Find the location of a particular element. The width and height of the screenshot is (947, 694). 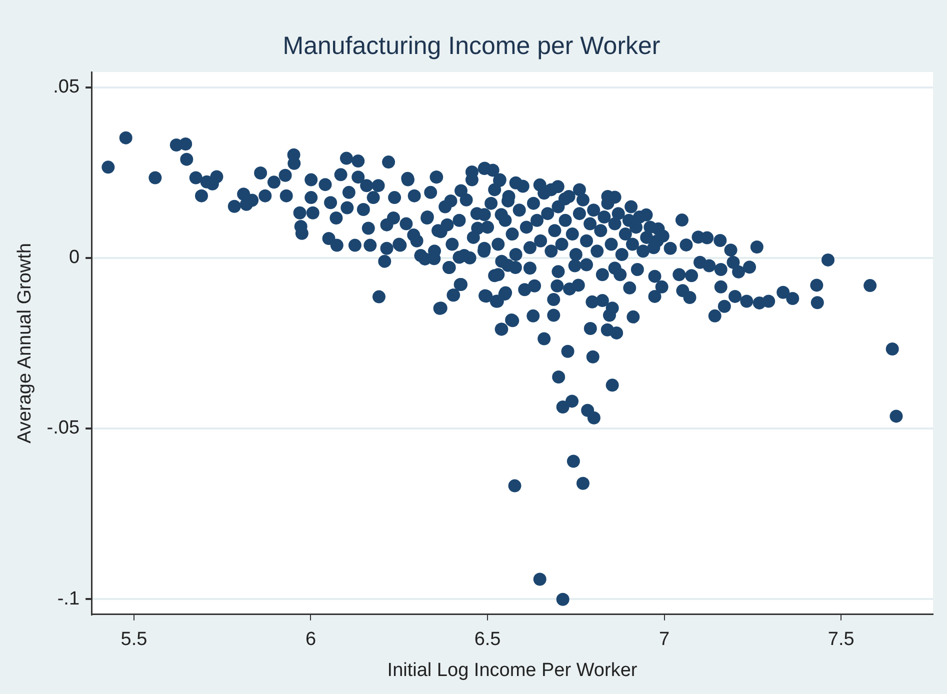

y-axis-title: Average Annual Growth is located at coordinates (25, 343).